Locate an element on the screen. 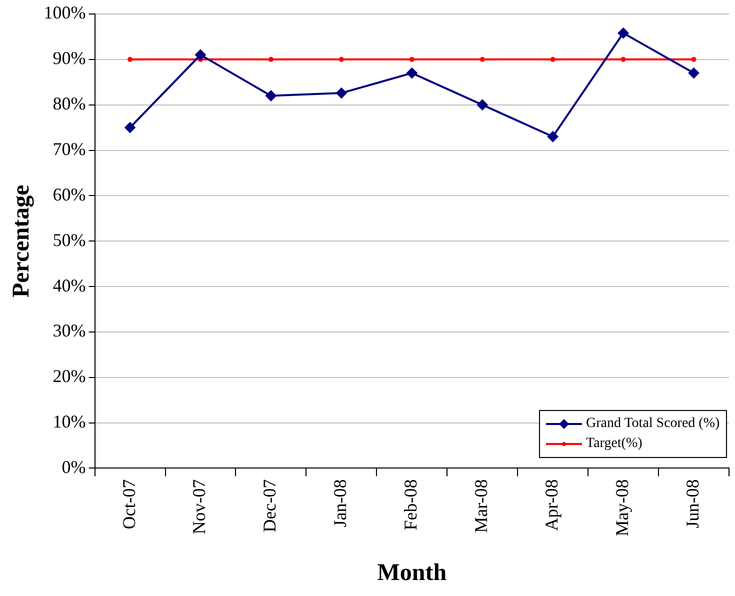  y-tick-label: 70% is located at coordinates (69, 149).